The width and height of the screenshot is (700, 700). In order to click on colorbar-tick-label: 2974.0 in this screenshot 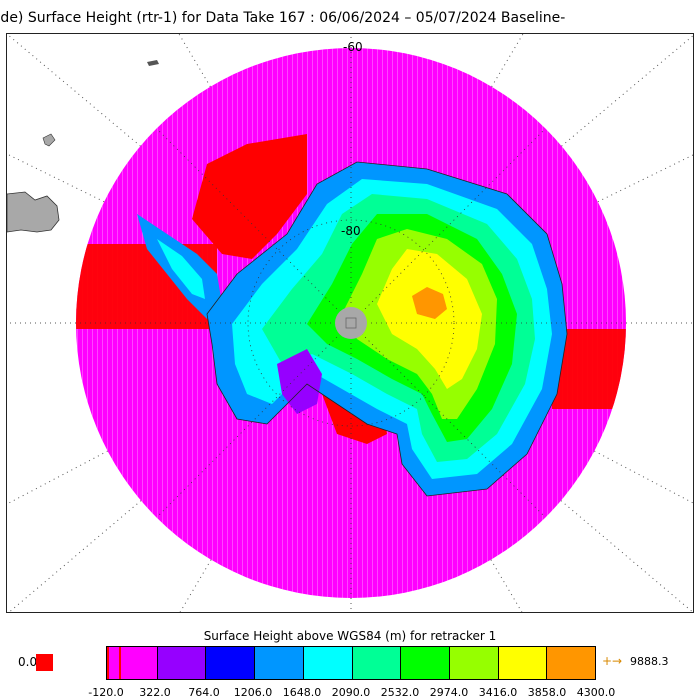, I will do `click(449, 692)`.